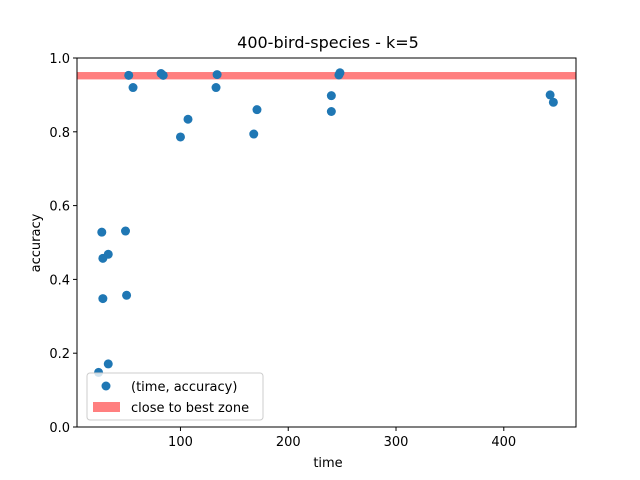 The image size is (640, 480). What do you see at coordinates (59, 59) in the screenshot?
I see `y-tick-label: 1.0` at bounding box center [59, 59].